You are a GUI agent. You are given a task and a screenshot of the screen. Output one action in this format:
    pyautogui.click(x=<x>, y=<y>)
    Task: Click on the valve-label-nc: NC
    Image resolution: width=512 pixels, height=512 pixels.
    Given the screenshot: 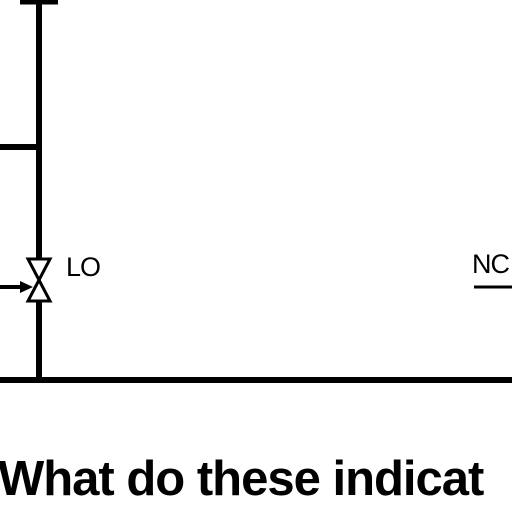 What is the action you would take?
    pyautogui.click(x=491, y=264)
    